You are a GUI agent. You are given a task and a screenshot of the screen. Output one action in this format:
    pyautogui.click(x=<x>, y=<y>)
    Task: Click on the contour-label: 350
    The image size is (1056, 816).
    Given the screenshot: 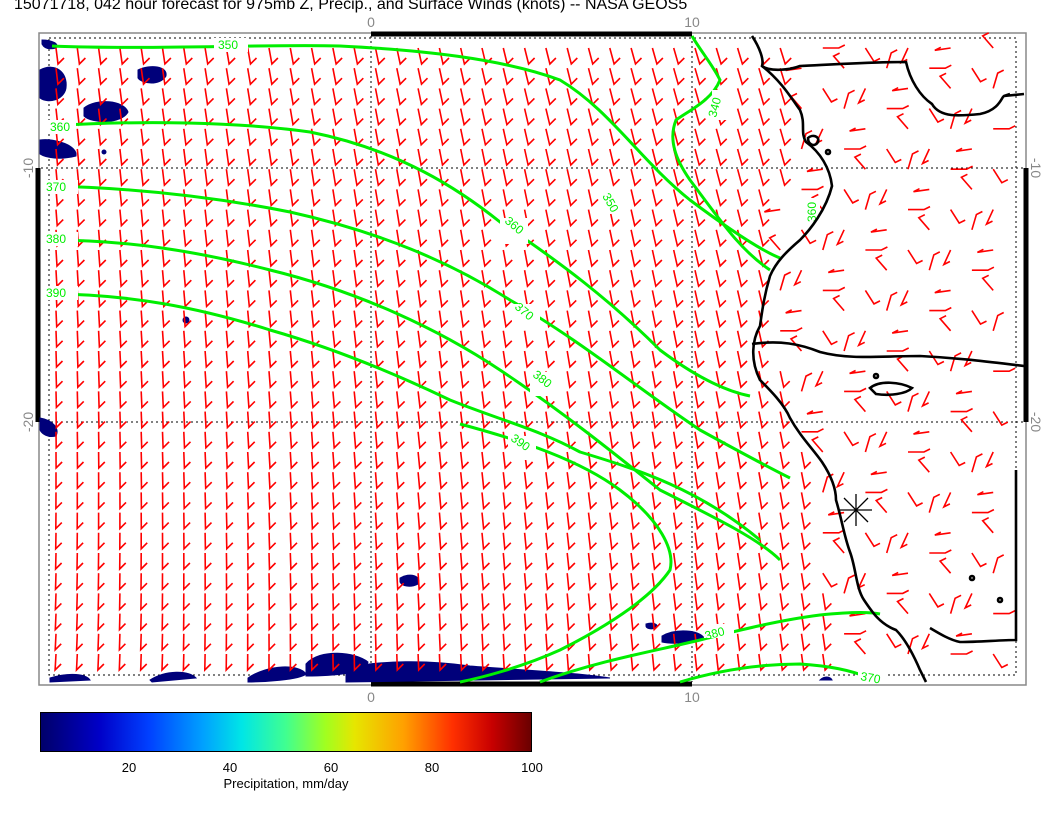 What is the action you would take?
    pyautogui.click(x=228, y=45)
    